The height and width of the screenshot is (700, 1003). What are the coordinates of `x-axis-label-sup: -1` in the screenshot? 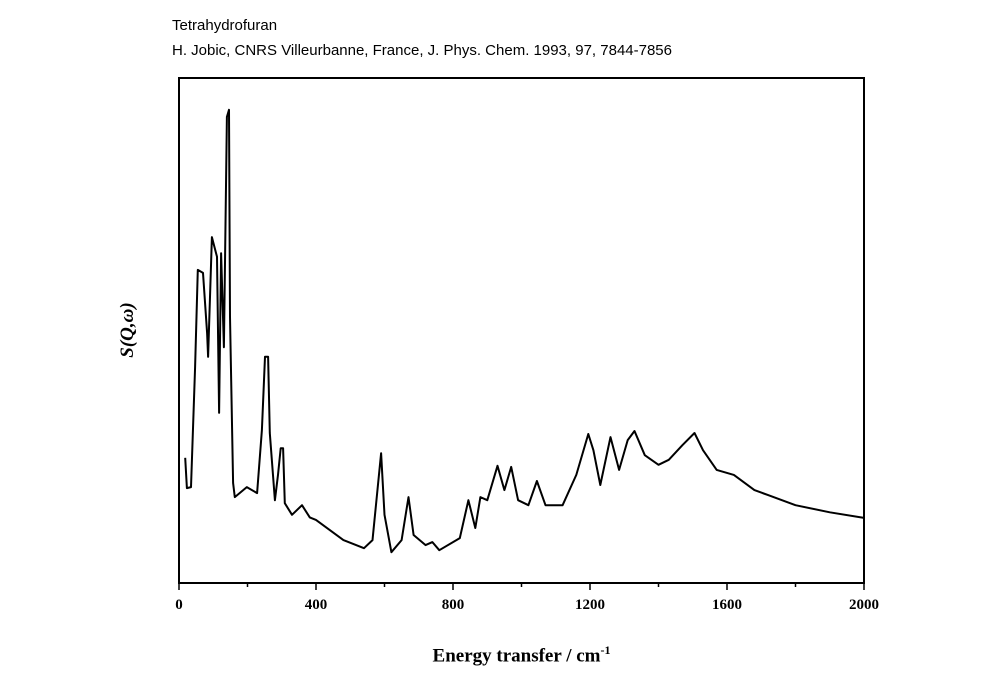 It's located at (605, 650).